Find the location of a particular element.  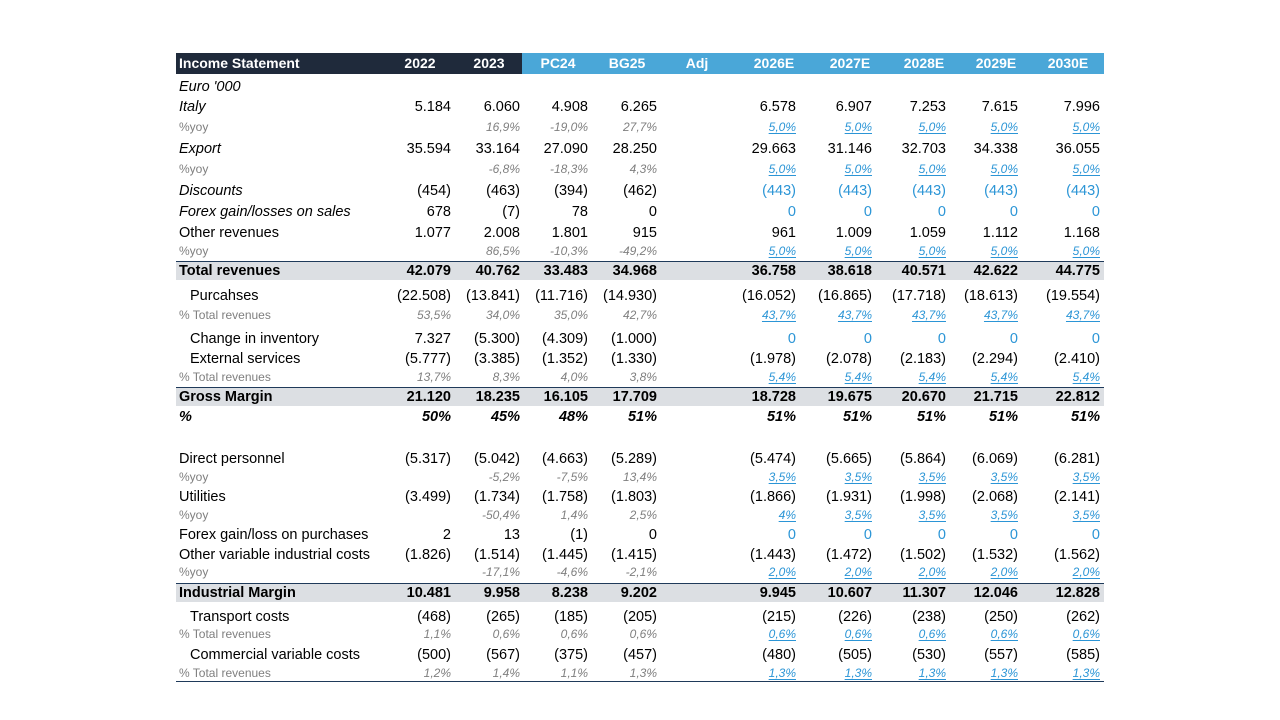

cell-2029e: (2.068) is located at coordinates (995, 497).